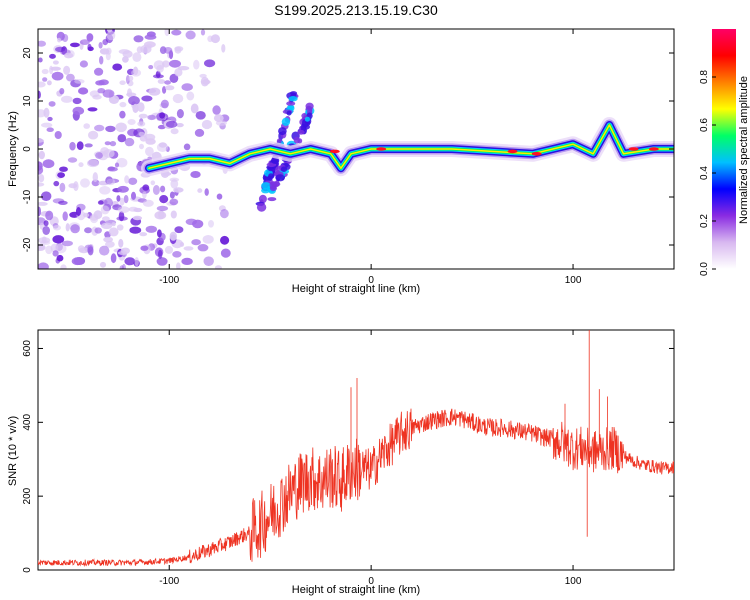  What do you see at coordinates (371, 581) in the screenshot?
I see `x-tick-label: 0` at bounding box center [371, 581].